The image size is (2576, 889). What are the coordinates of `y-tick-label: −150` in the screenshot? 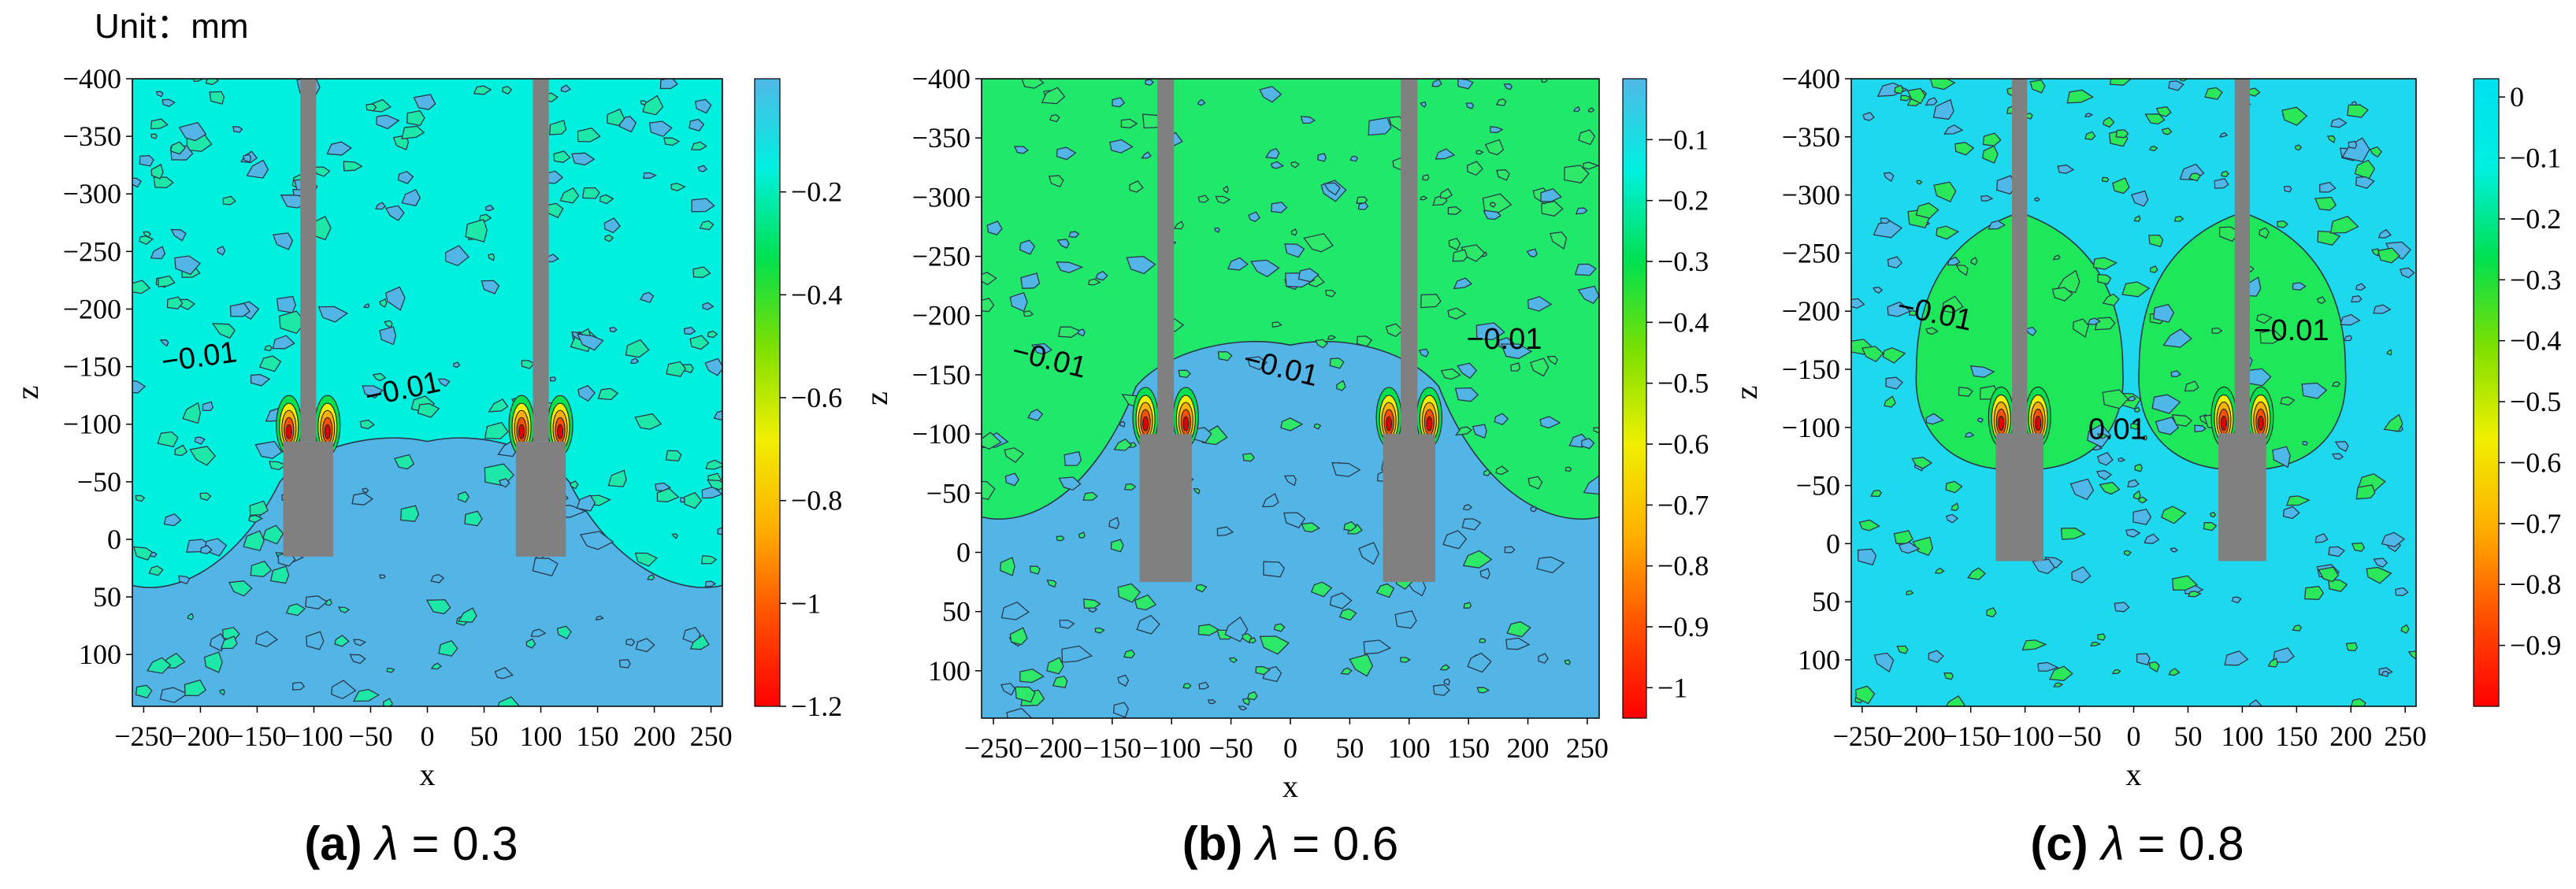 It's located at (941, 375).